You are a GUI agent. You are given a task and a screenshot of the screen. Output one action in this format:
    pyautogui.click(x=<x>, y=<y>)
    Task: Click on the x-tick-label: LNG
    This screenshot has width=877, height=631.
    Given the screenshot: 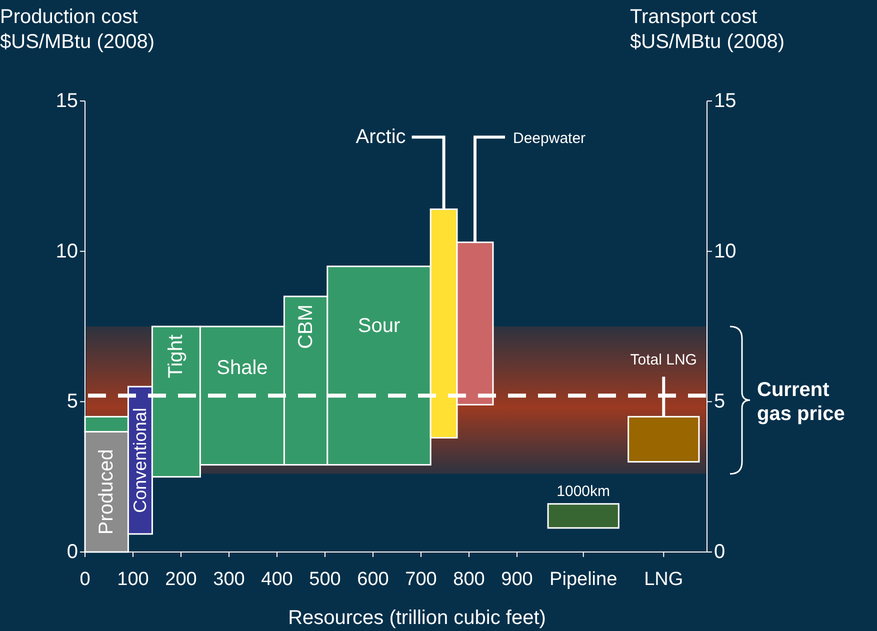 What is the action you would take?
    pyautogui.click(x=664, y=579)
    